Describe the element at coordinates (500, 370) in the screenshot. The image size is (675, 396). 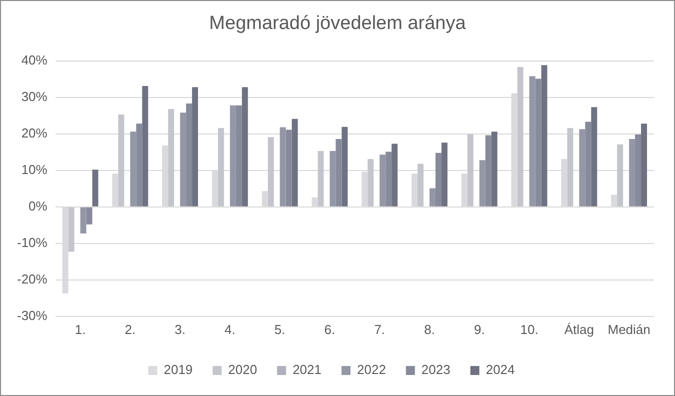
I see `legend-label: 2024` at that location.